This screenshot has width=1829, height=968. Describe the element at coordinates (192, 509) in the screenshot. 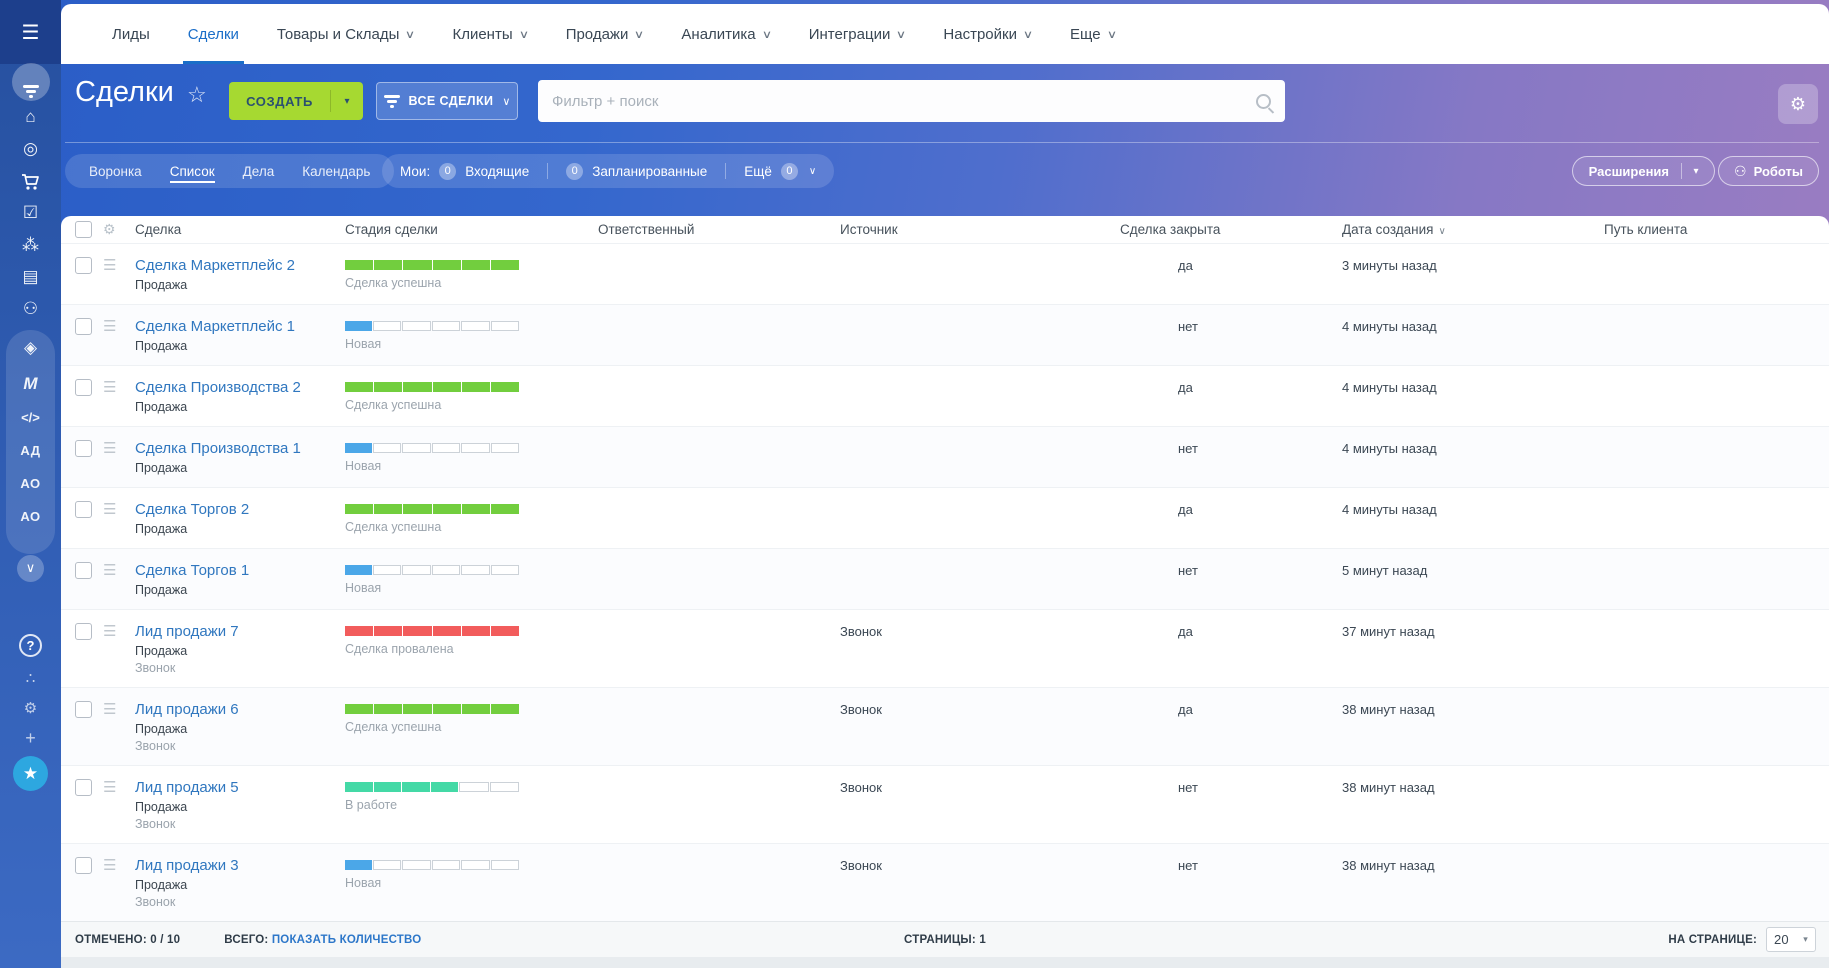

I see `deal-name-link: Сделка Торгов 2` at that location.